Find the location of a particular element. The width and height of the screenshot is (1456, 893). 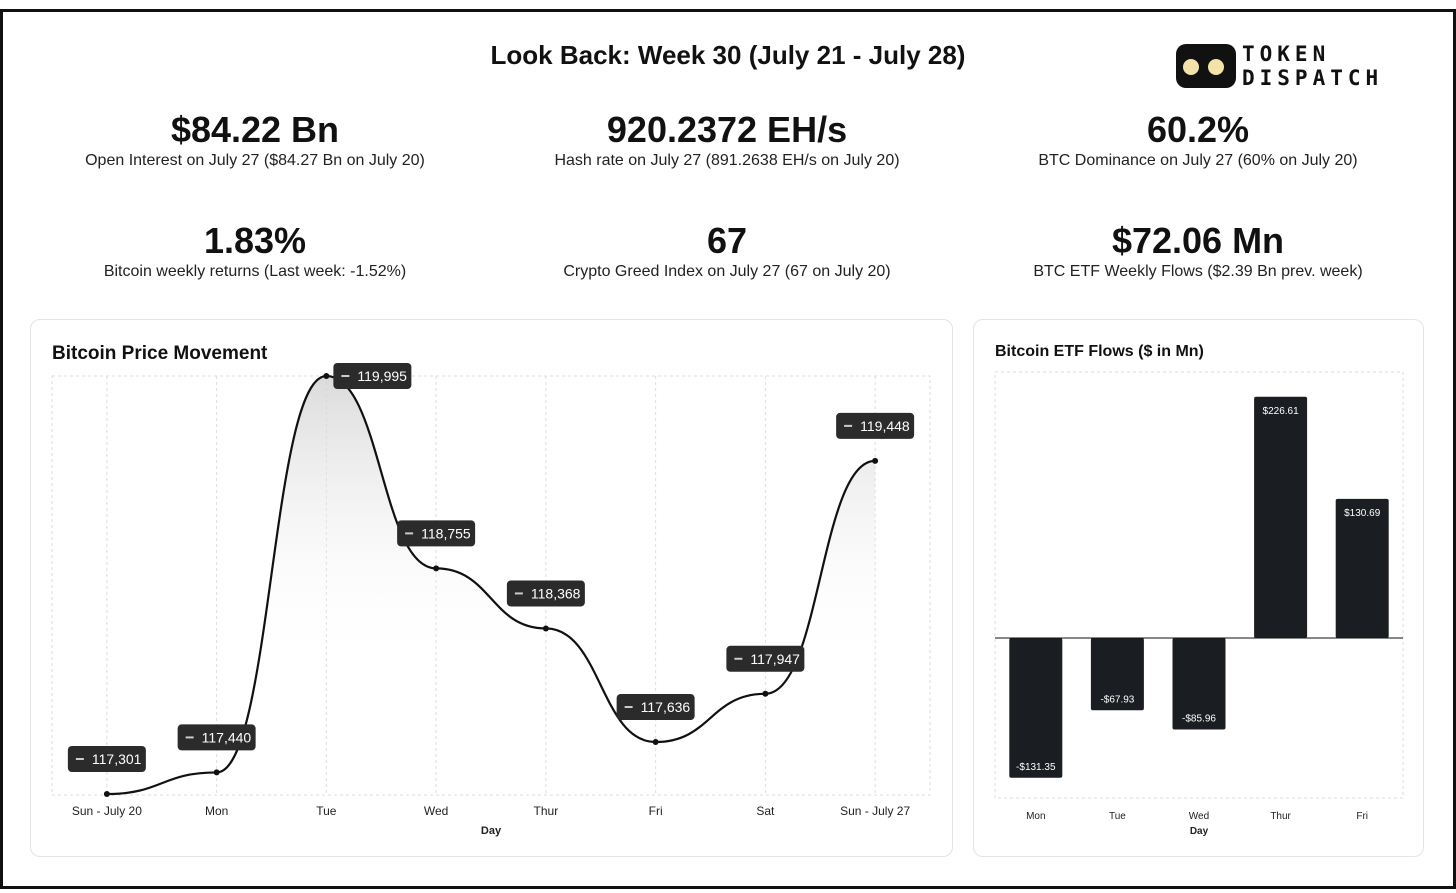

page-title: Look Back: Week 30 (July 21 - July 28) is located at coordinates (728, 55).